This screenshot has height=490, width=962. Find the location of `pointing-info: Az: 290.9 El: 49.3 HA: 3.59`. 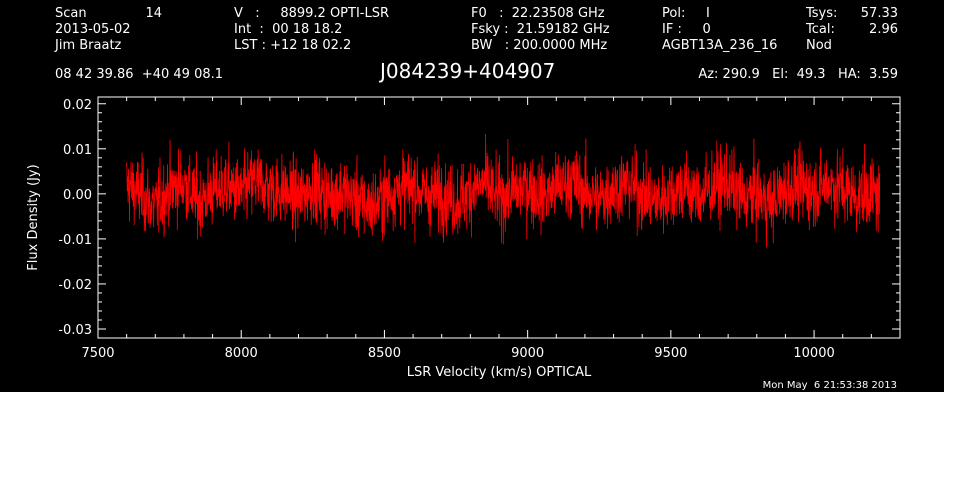

pointing-info: Az: 290.9 El: 49.3 HA: 3.59 is located at coordinates (798, 74).